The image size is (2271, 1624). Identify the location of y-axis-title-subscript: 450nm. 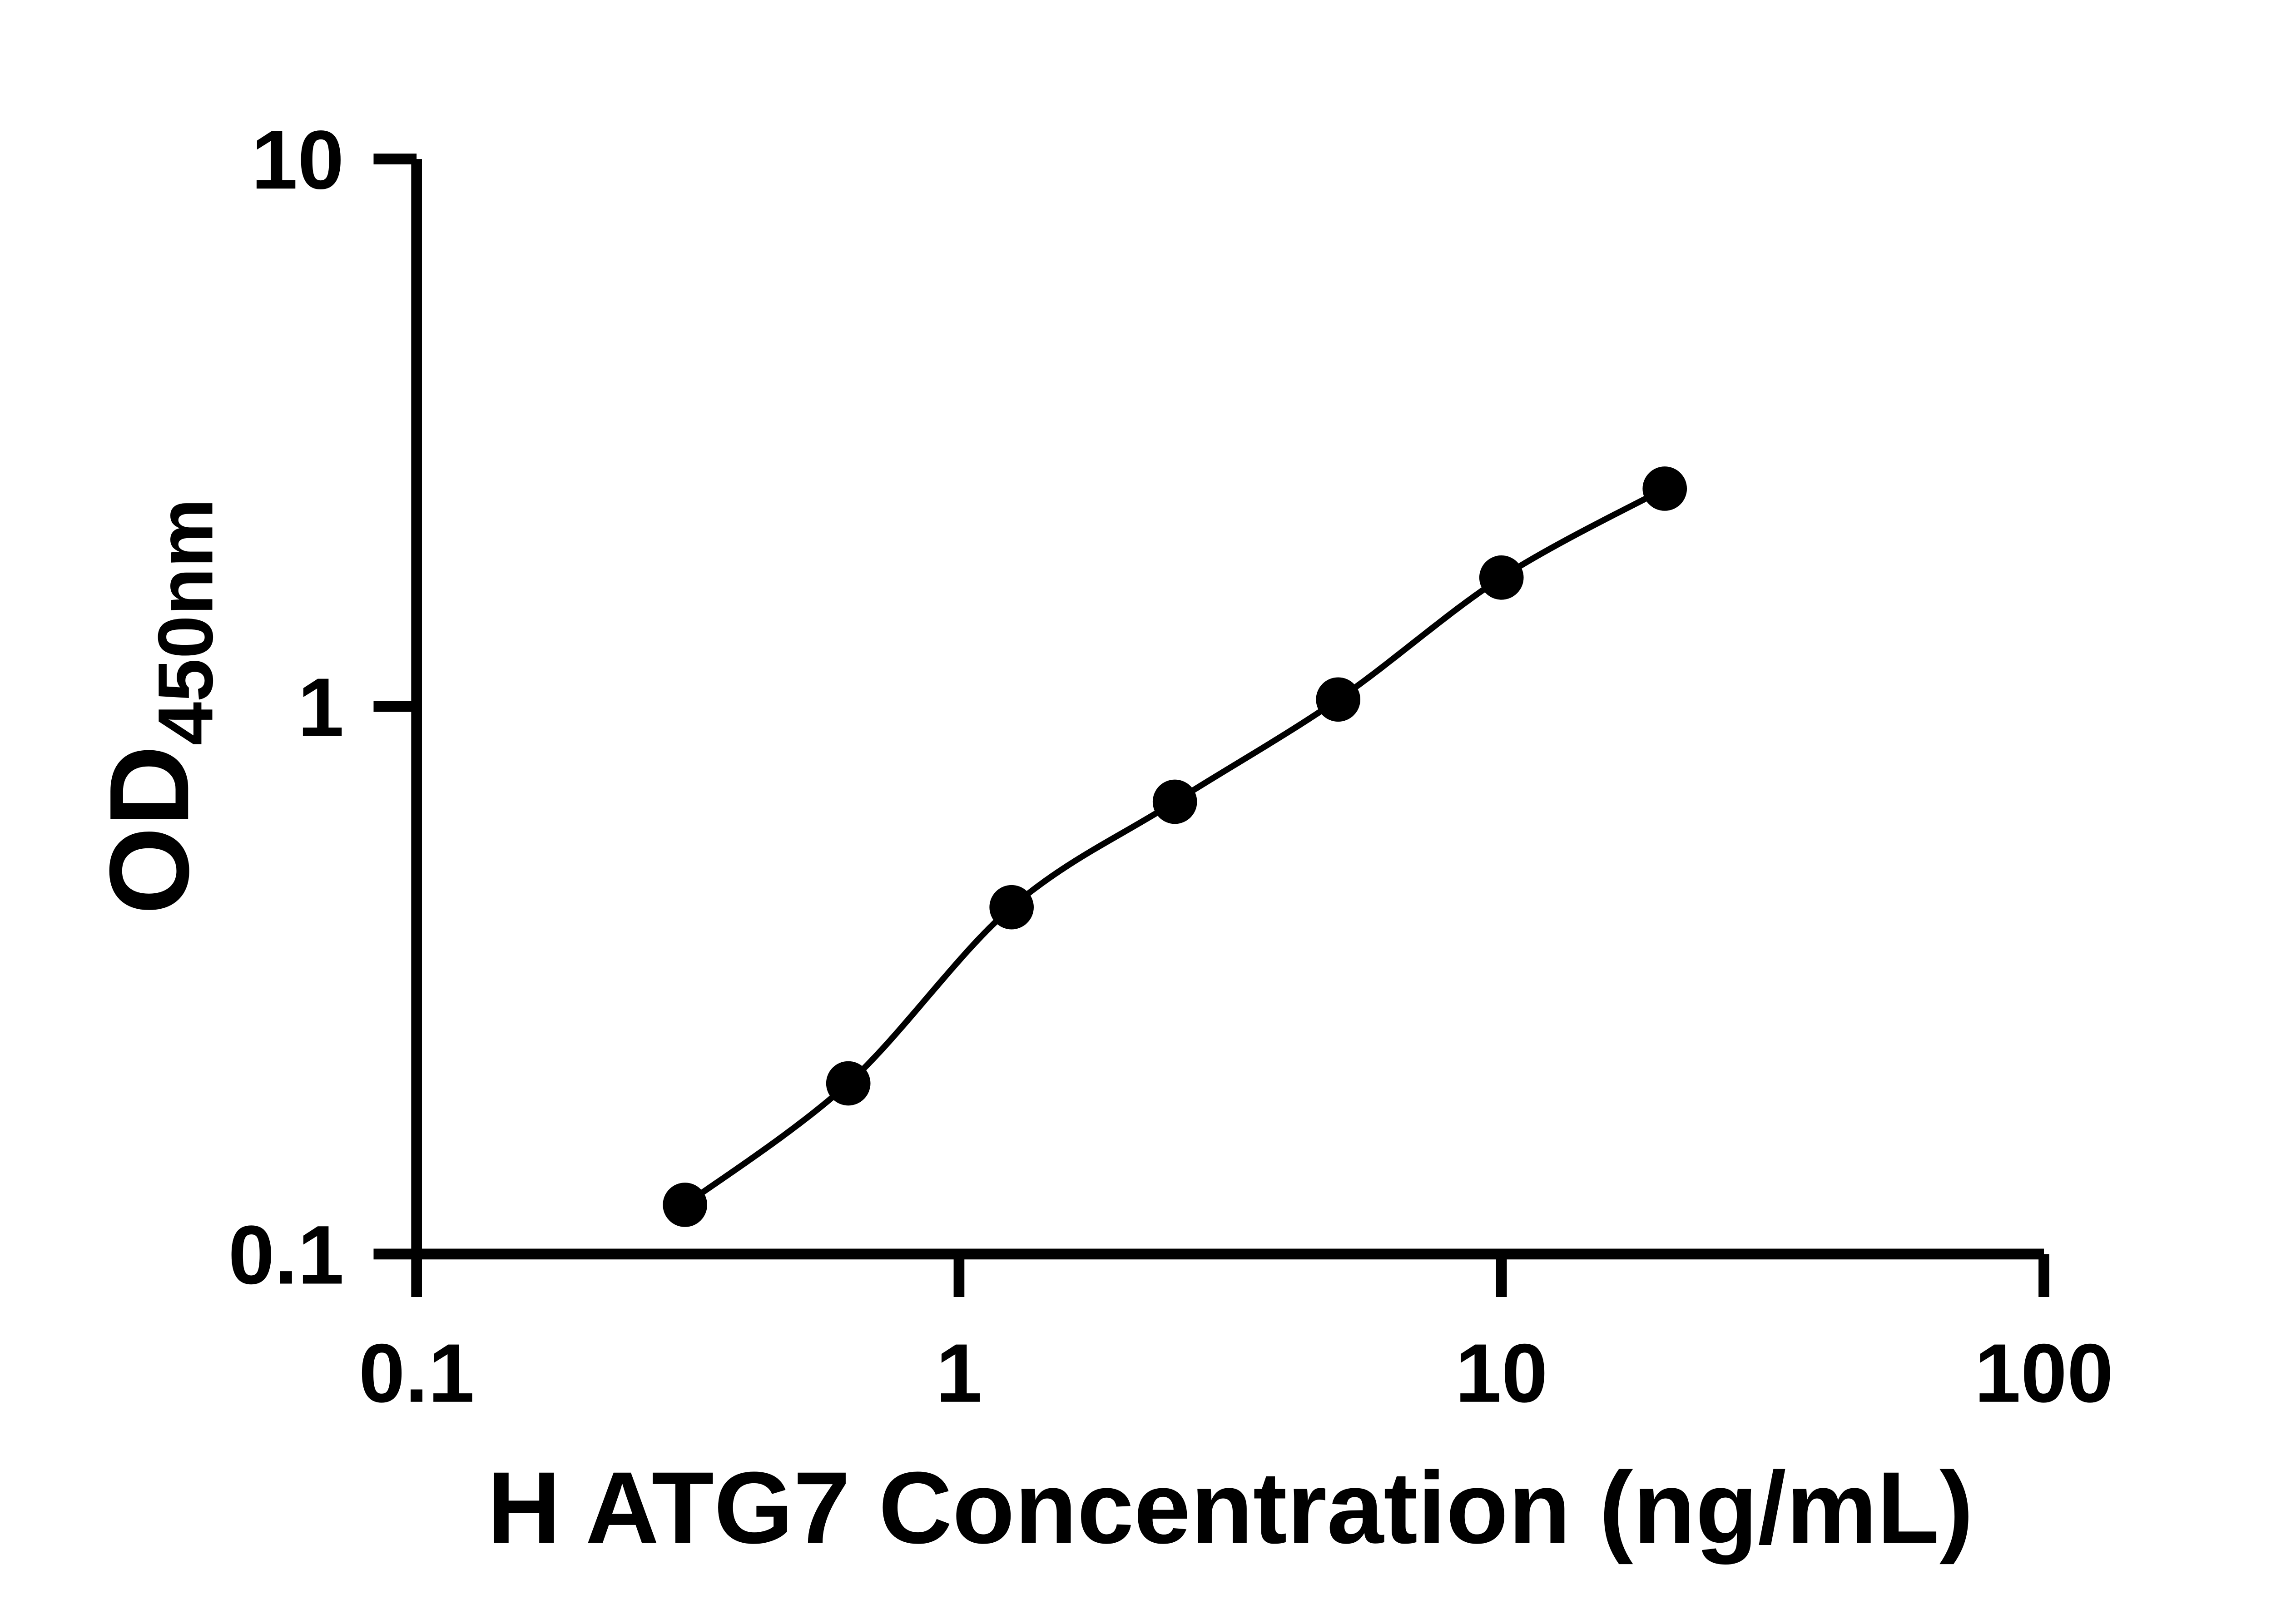
(185, 622).